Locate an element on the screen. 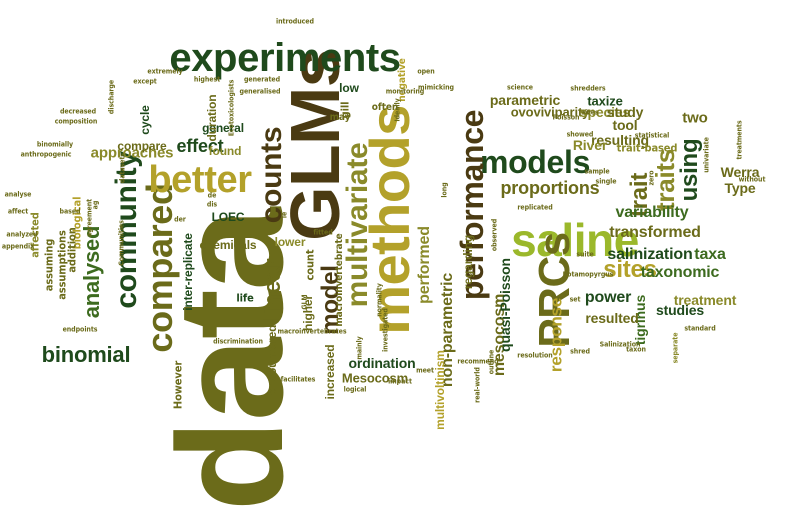 The width and height of the screenshot is (792, 506). cloud-word: general is located at coordinates (223, 128).